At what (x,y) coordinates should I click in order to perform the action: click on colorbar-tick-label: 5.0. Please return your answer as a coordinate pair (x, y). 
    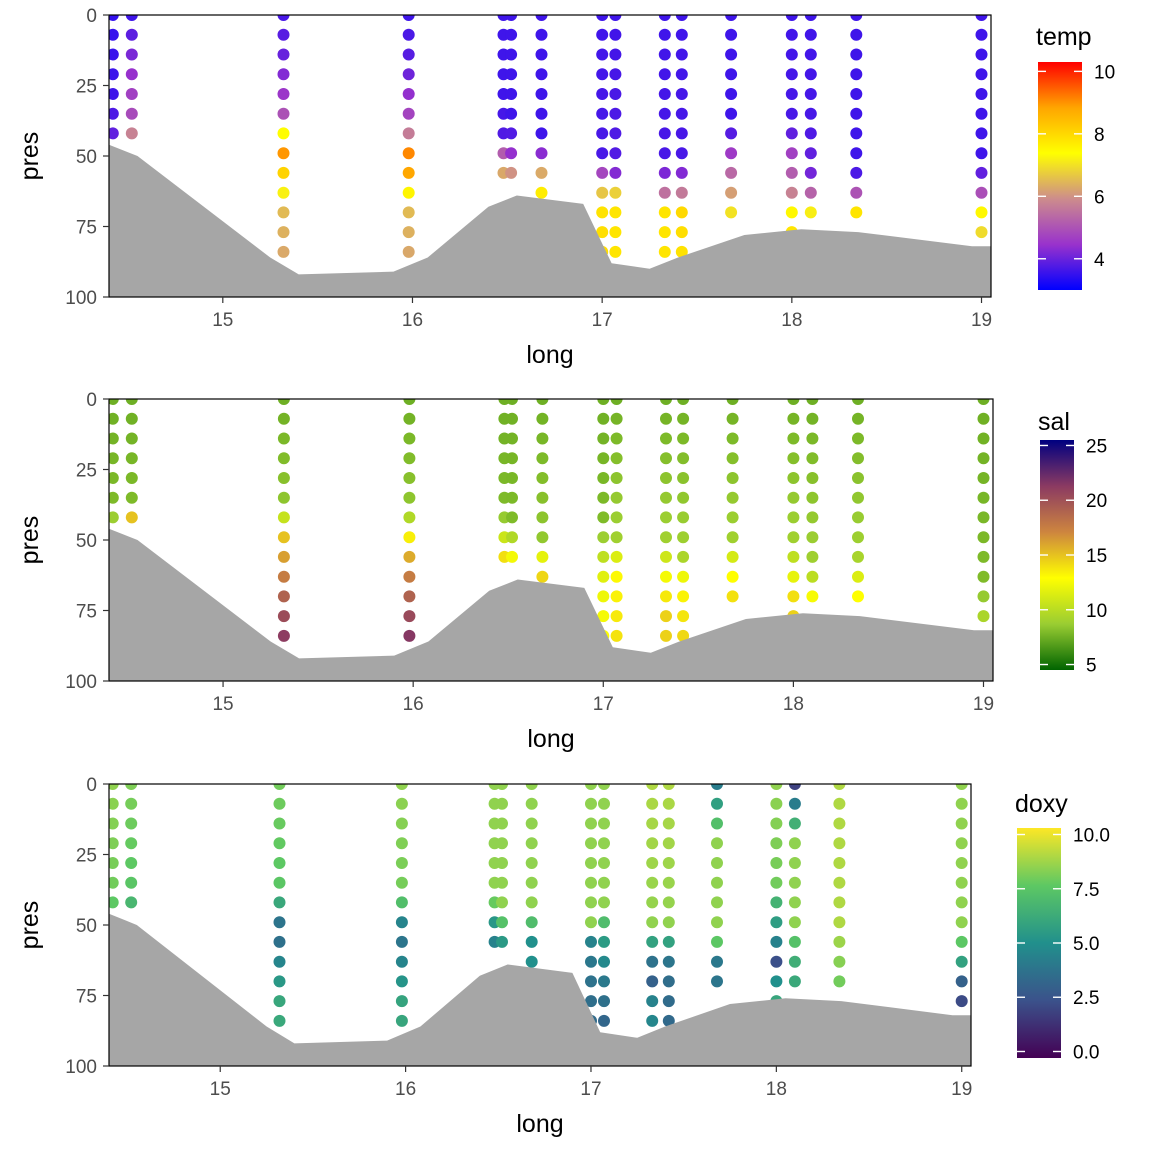
    Looking at the image, I should click on (1086, 944).